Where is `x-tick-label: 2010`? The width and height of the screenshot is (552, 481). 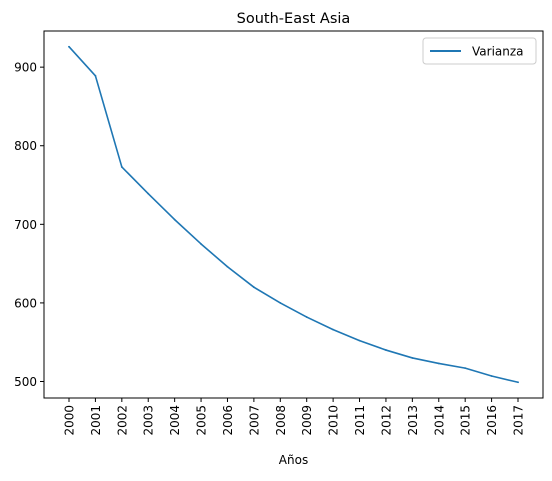 x-tick-label: 2010 is located at coordinates (334, 420).